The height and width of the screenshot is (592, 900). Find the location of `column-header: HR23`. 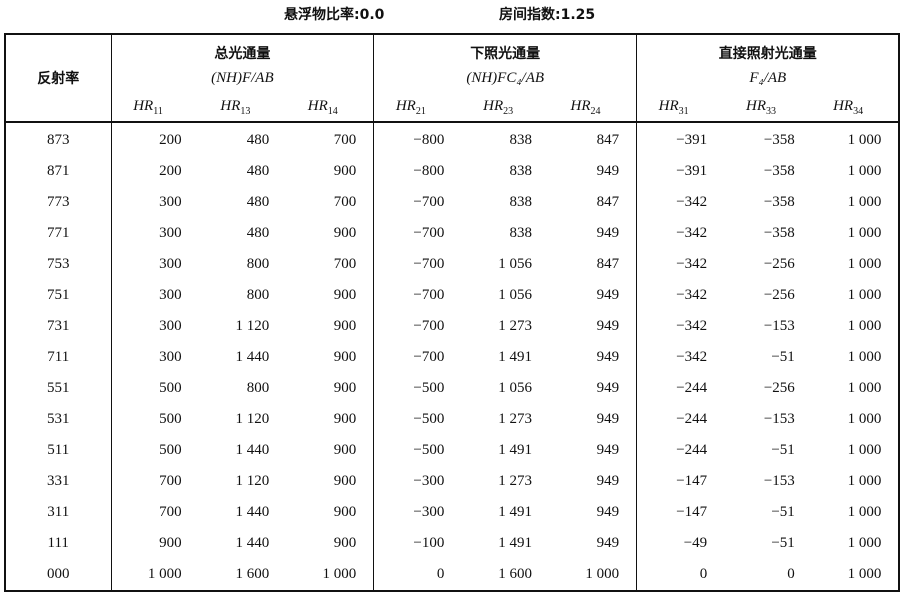

column-header: HR23 is located at coordinates (505, 108).